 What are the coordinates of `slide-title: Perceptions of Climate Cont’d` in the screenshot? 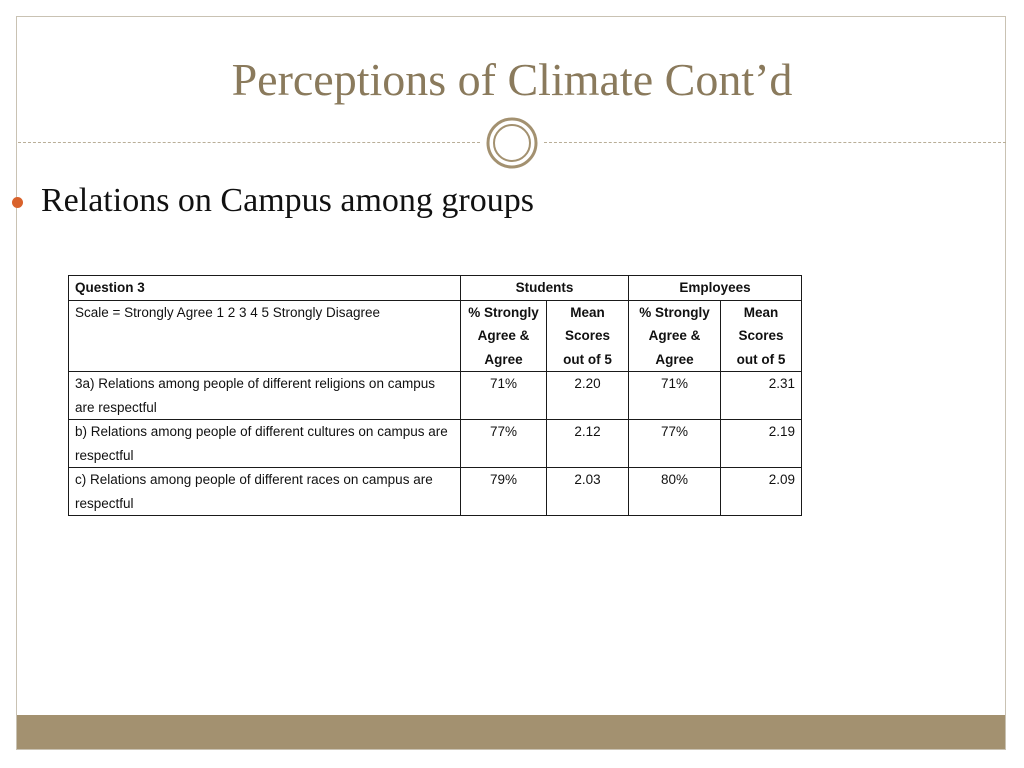 It's located at (512, 79).